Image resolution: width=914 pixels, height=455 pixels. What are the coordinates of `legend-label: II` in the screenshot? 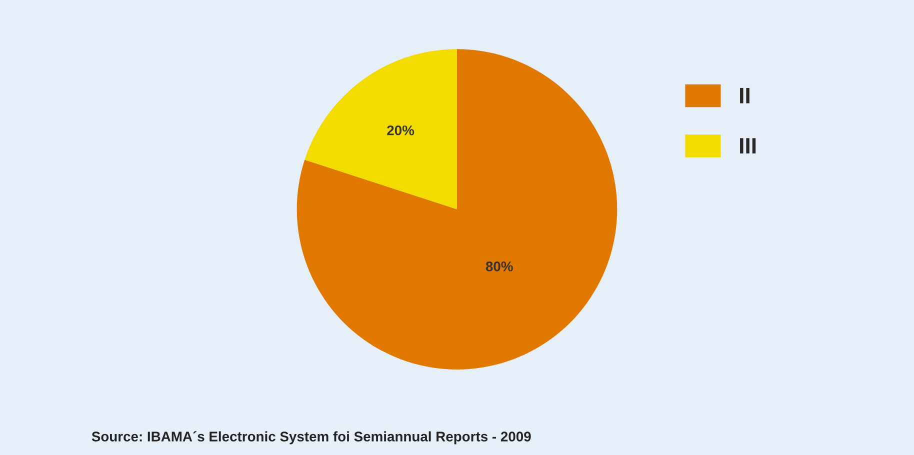 It's located at (745, 96).